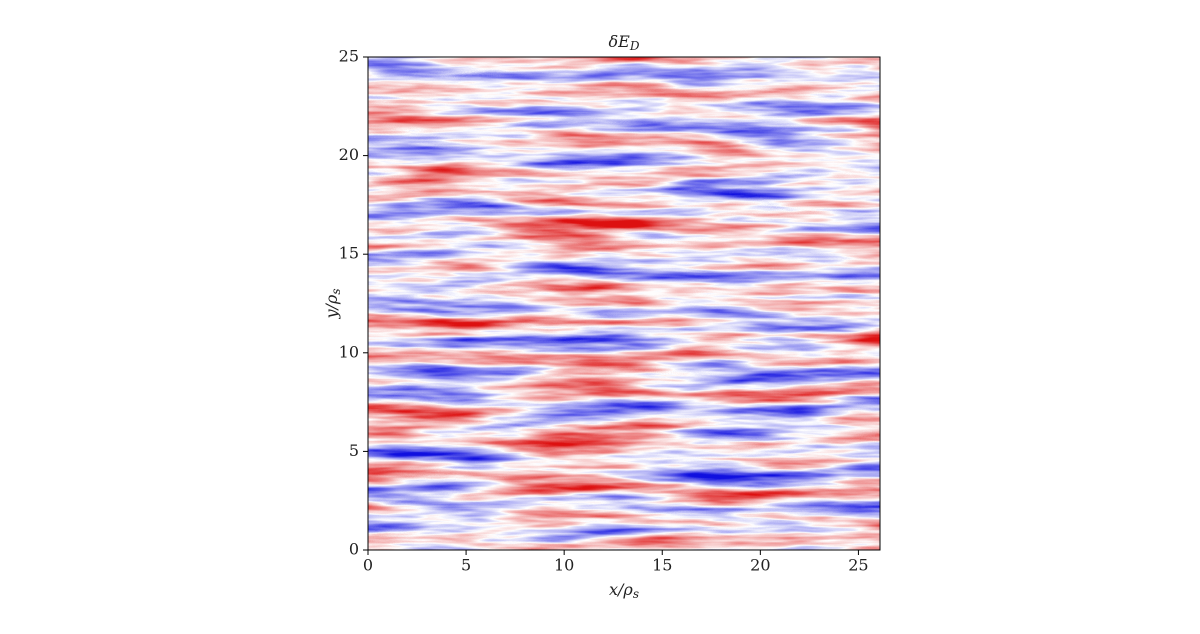 The height and width of the screenshot is (634, 1200). Describe the element at coordinates (354, 450) in the screenshot. I see `y-tick-label: 5` at that location.